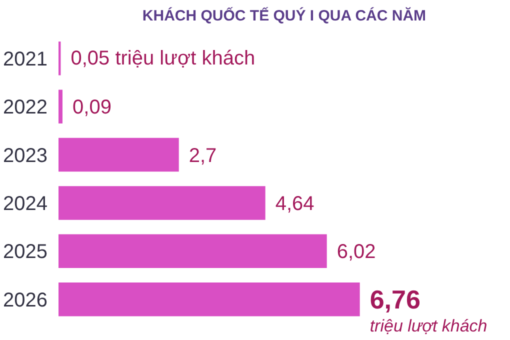 Image resolution: width=510 pixels, height=340 pixels. I want to click on y-tick-label: 2025, so click(25, 252).